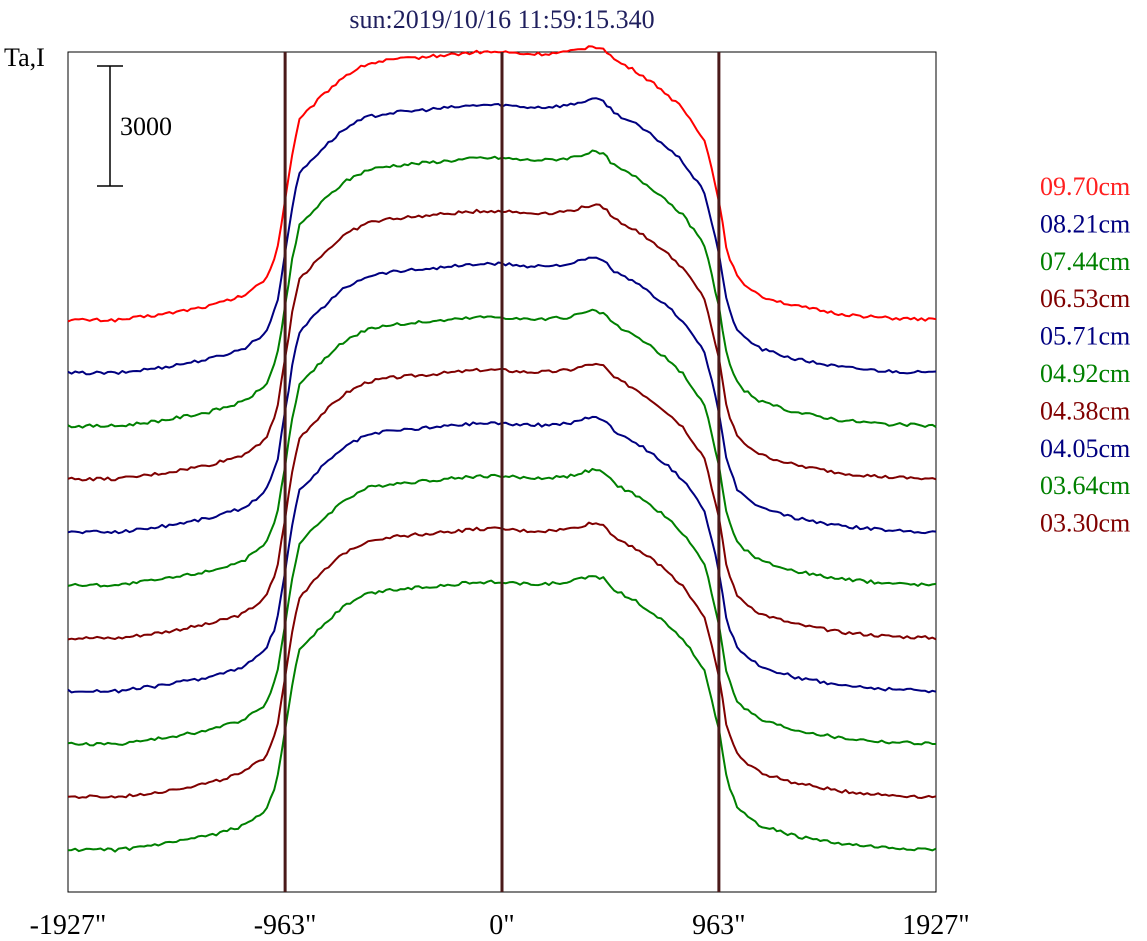 Image resolution: width=1147 pixels, height=941 pixels. Describe the element at coordinates (1085, 373) in the screenshot. I see `legend-entry: 04.92cm` at that location.